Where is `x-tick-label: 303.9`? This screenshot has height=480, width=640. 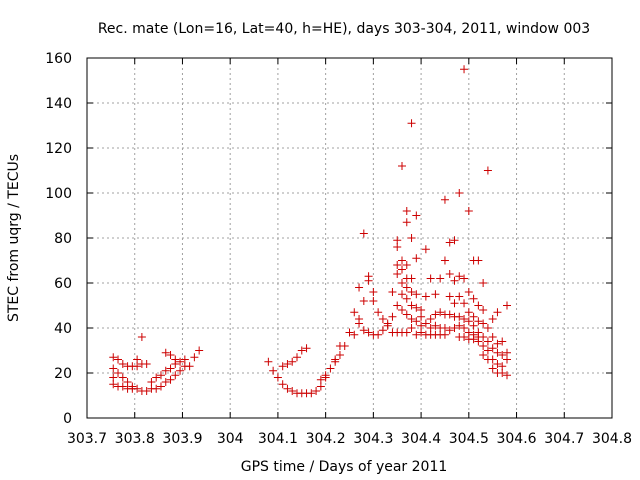 x-tick-label: 303.9 is located at coordinates (182, 439).